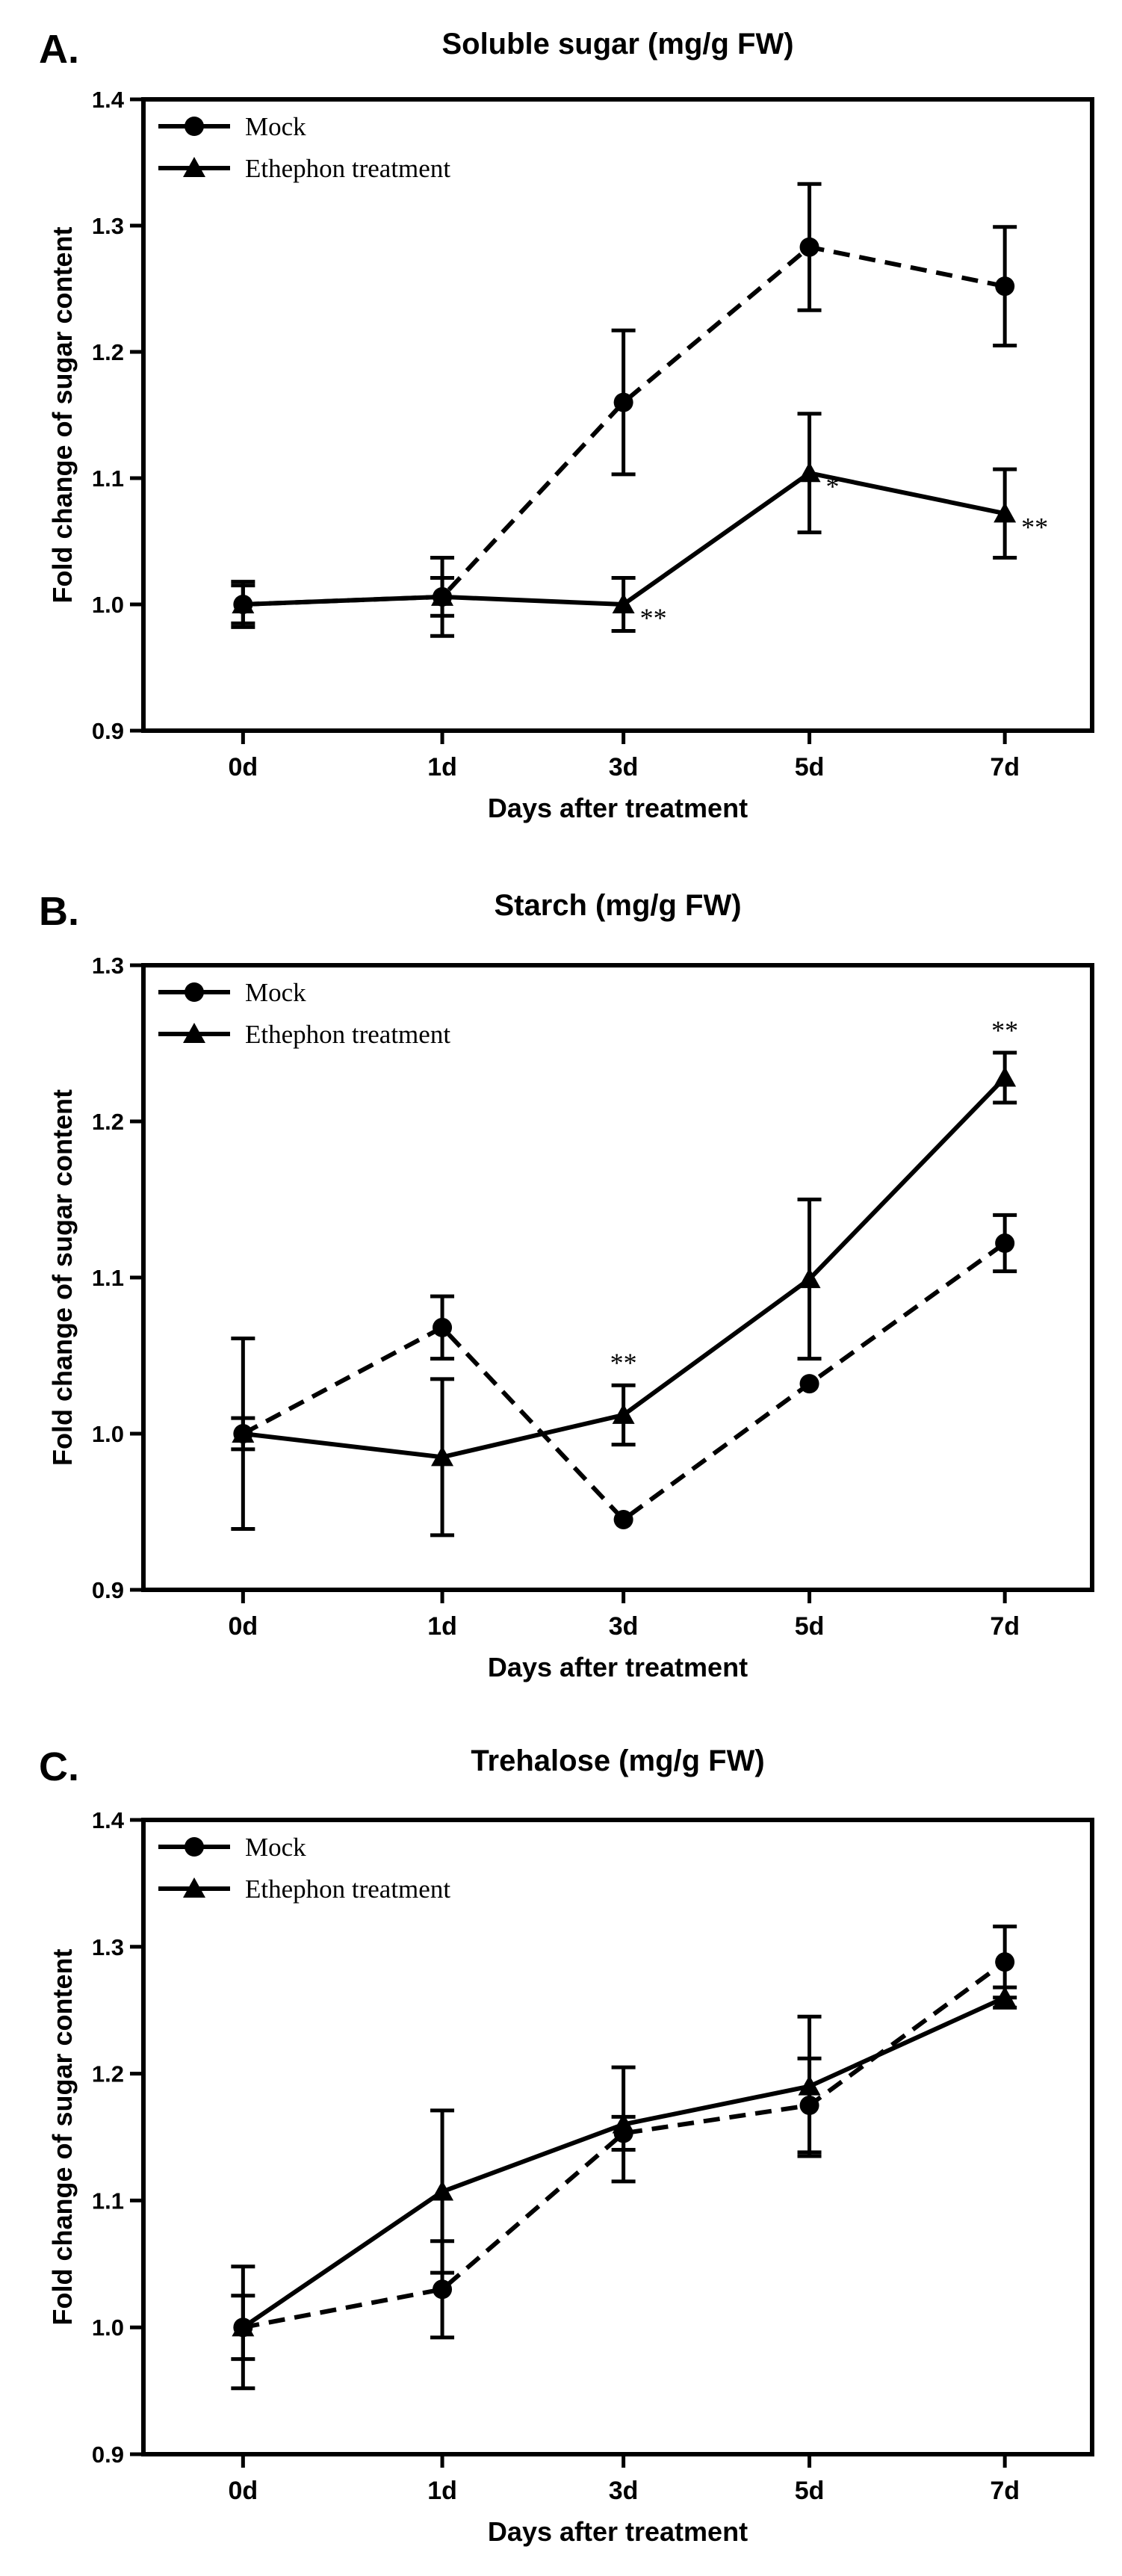 This screenshot has height=2576, width=1122. I want to click on chart-title: Trehalose (mg/g FW), so click(617, 1760).